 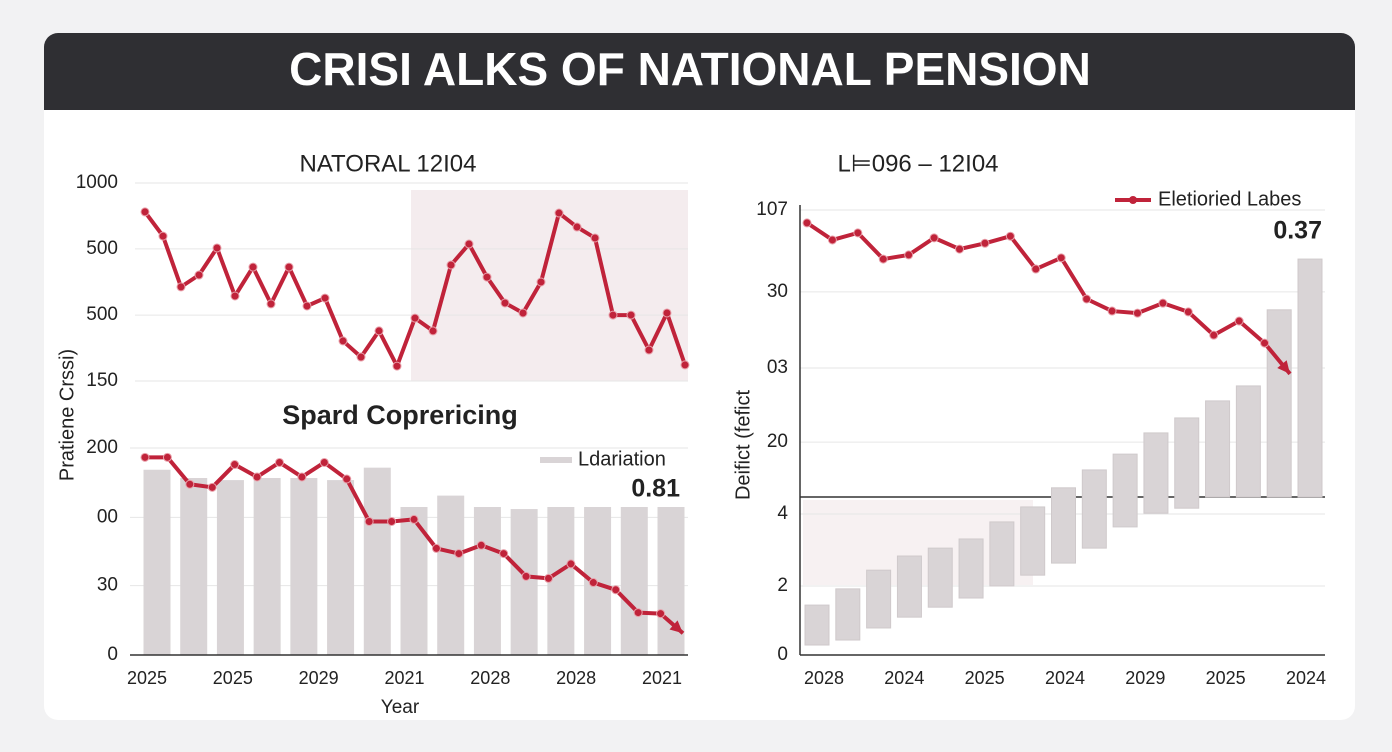 What do you see at coordinates (917, 163) in the screenshot?
I see `chart-title: L⊨096 – 12I04` at bounding box center [917, 163].